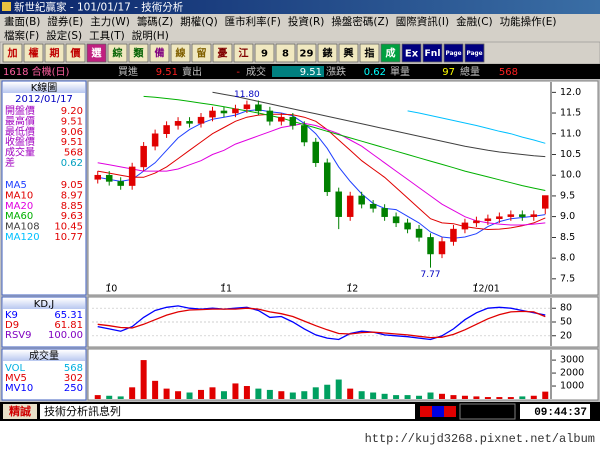  What do you see at coordinates (155, 21) in the screenshot?
I see `menu-item: 籌碼(Z)` at bounding box center [155, 21].